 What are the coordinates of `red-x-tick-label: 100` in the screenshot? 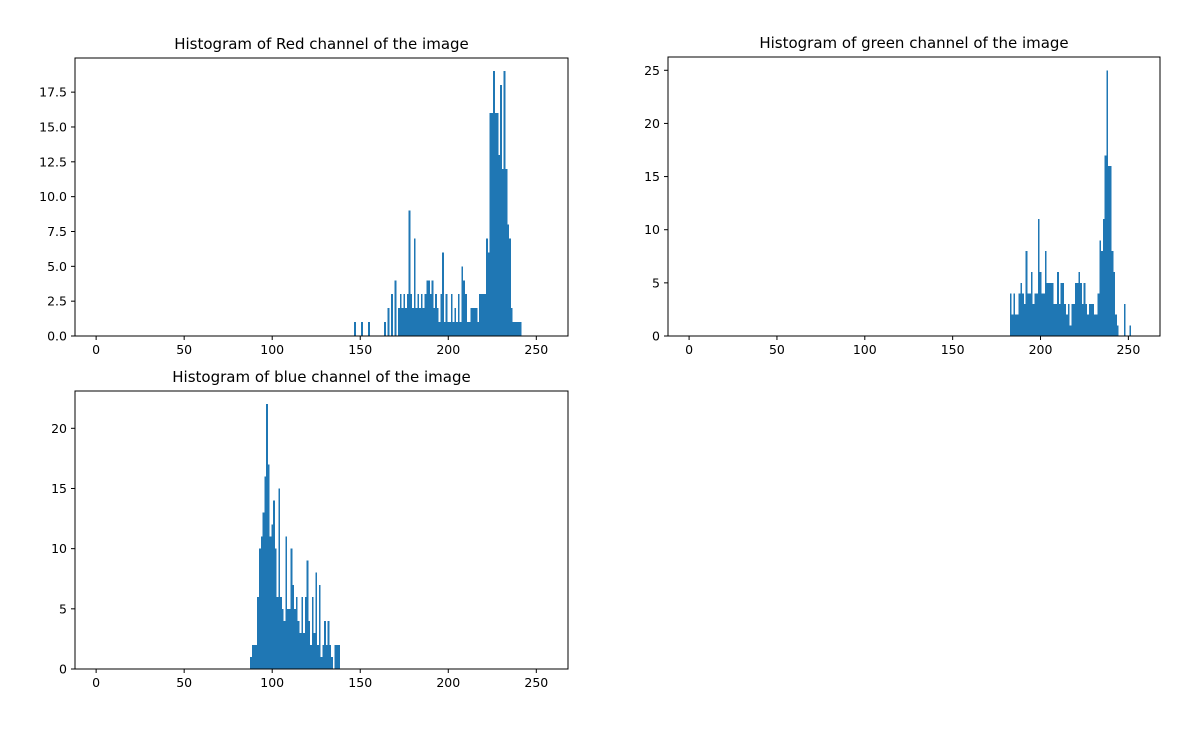 It's located at (272, 349).